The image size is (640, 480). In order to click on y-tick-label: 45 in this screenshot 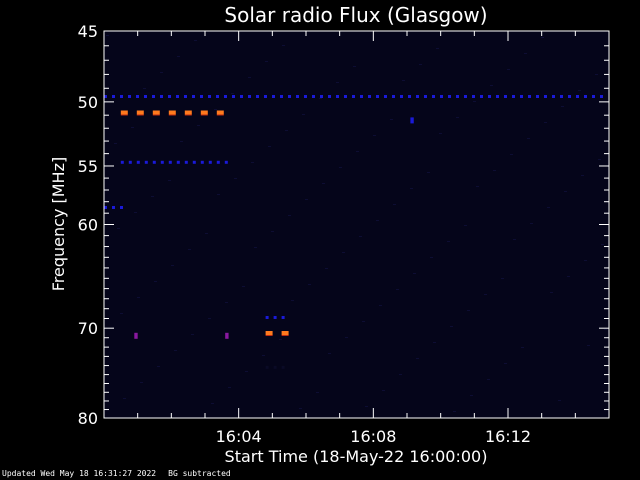, I will do `click(88, 31)`.